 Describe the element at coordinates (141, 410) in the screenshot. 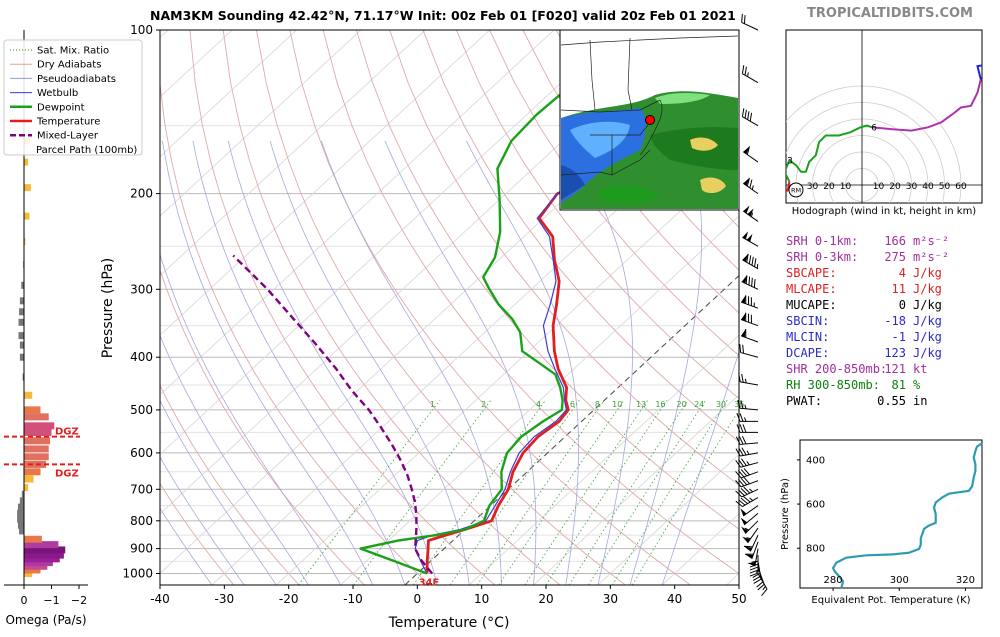

I see `y-tick-label: 500` at that location.